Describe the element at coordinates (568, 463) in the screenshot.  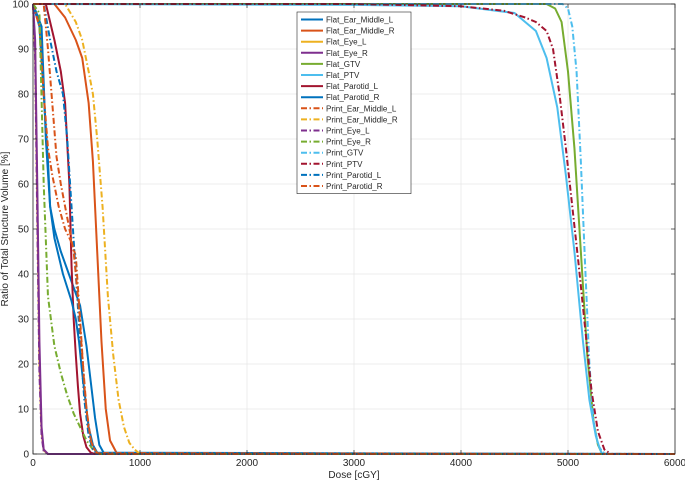
I see `x-tick-label: 5000` at that location.